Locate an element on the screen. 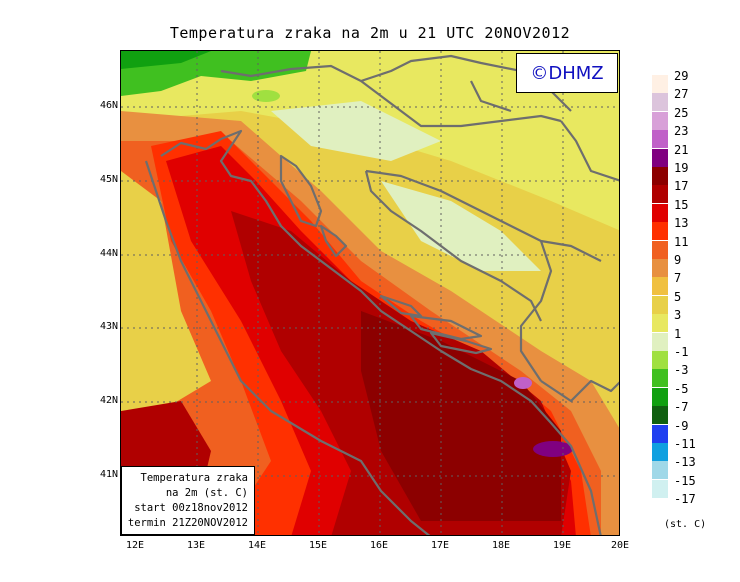 The image size is (740, 582). lat-label-45n: 45N is located at coordinates (108, 179).